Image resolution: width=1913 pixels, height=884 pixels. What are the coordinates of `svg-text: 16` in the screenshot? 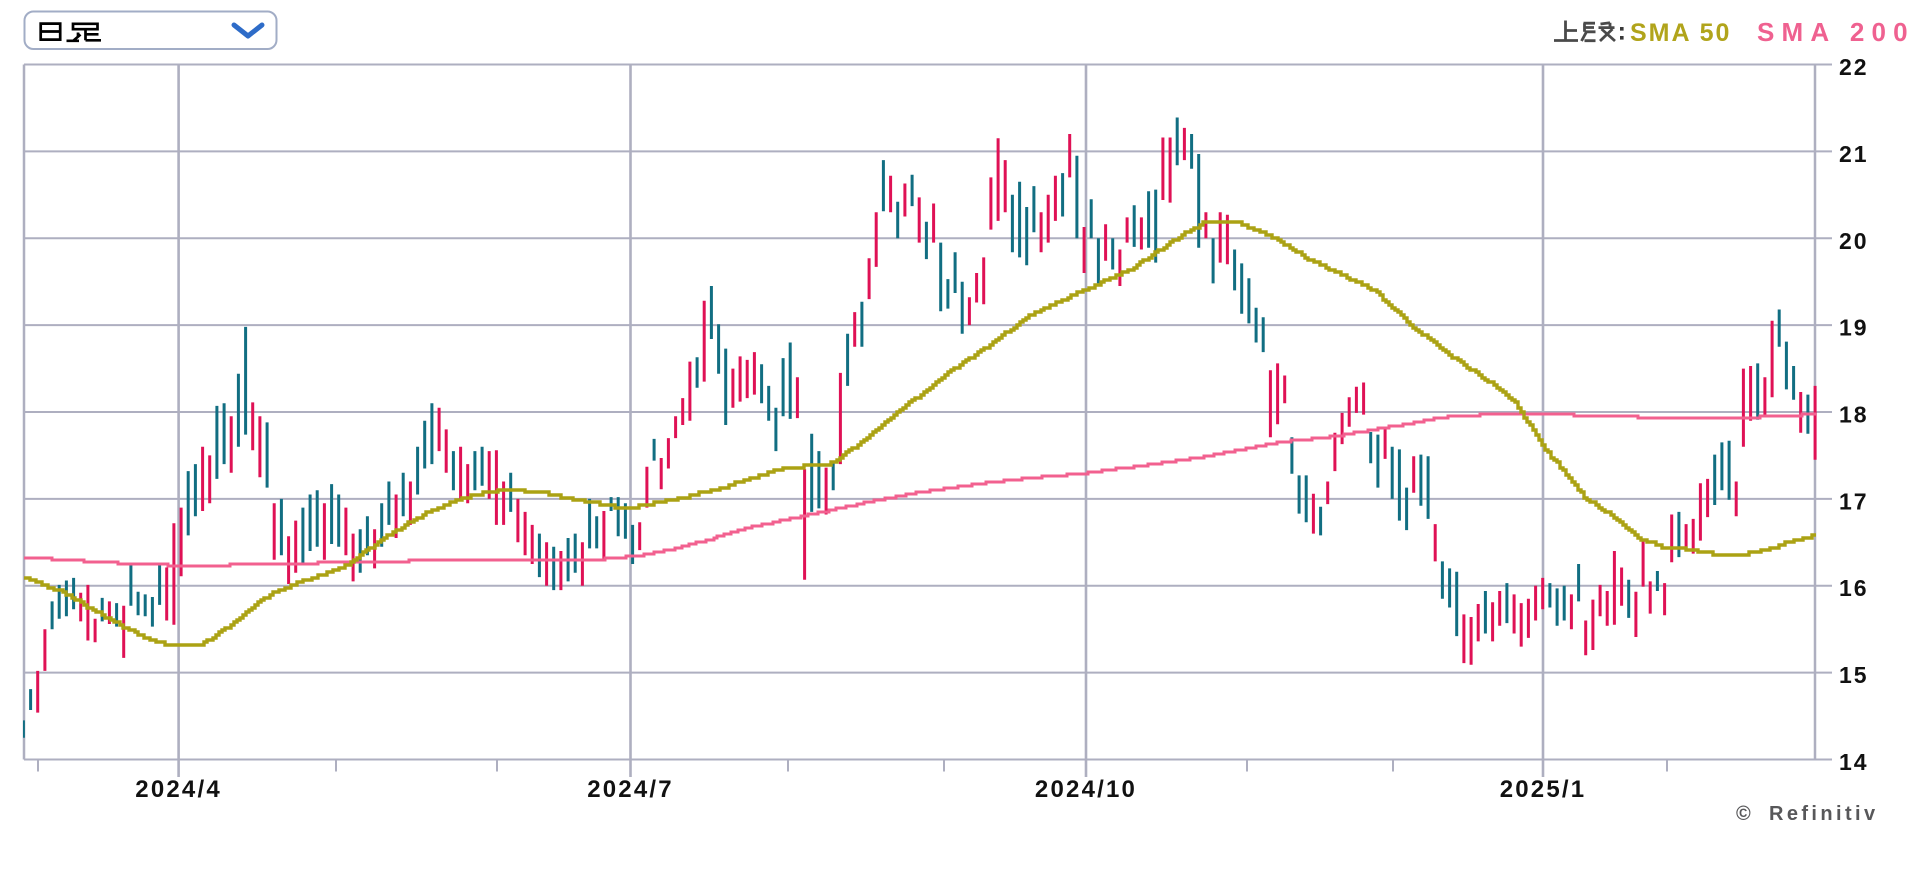 It's located at (1854, 588).